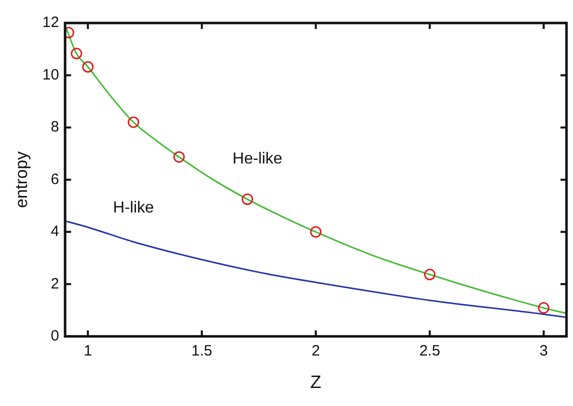 Image resolution: width=573 pixels, height=406 pixels. What do you see at coordinates (257, 159) in the screenshot?
I see `series-label: He-like` at bounding box center [257, 159].